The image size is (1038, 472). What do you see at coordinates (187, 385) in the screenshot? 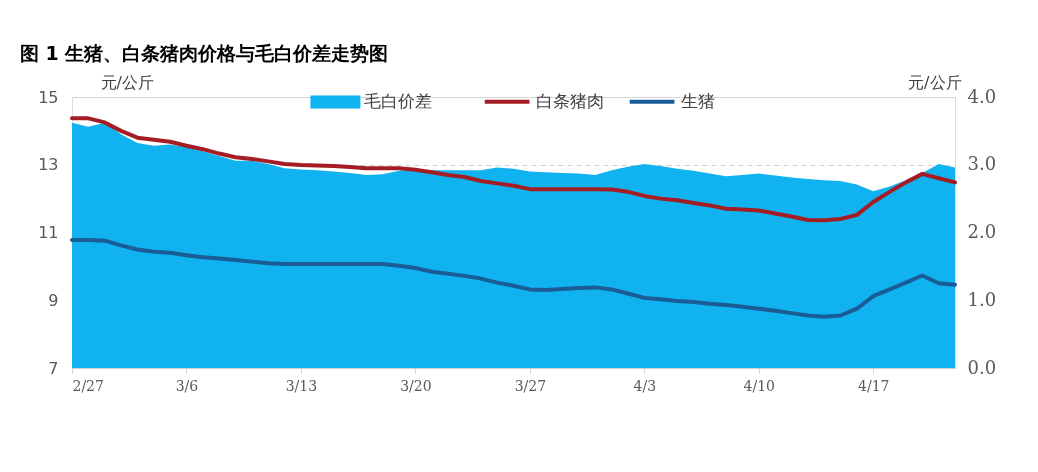
I see `x-tick-label: 3/6` at bounding box center [187, 385].